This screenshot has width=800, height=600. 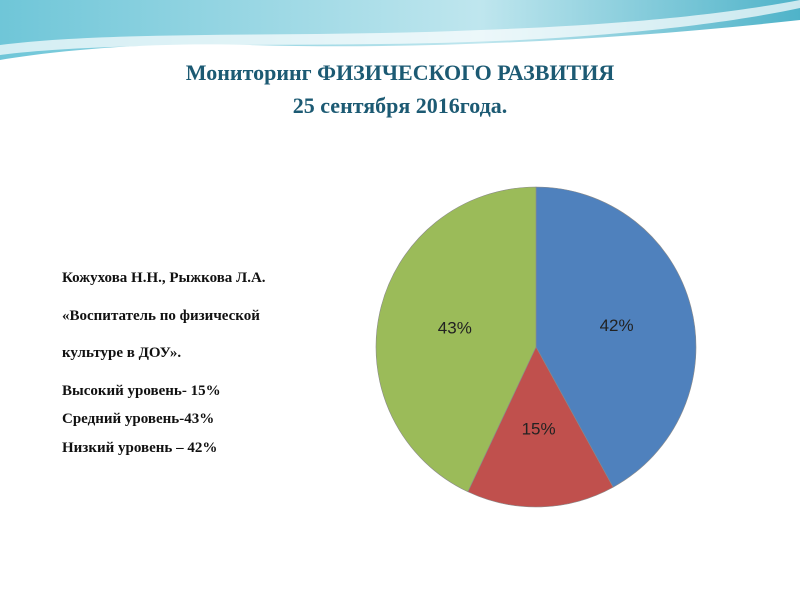 What do you see at coordinates (455, 327) in the screenshot?
I see `data-label: 43%` at bounding box center [455, 327].